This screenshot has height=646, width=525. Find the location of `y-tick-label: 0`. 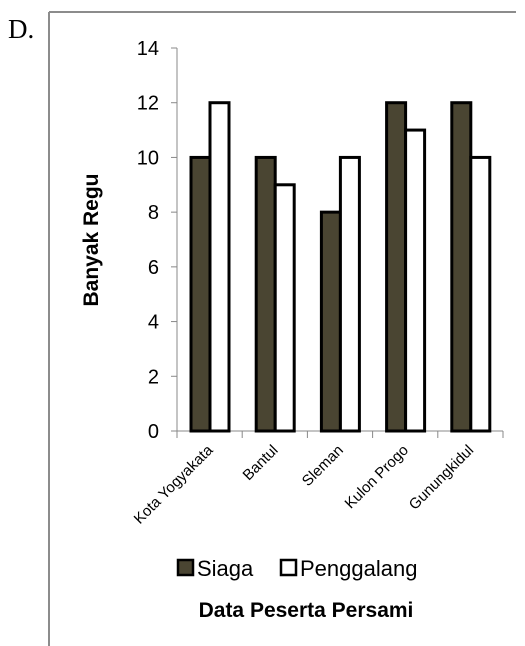

y-tick-label: 0 is located at coordinates (153, 432).